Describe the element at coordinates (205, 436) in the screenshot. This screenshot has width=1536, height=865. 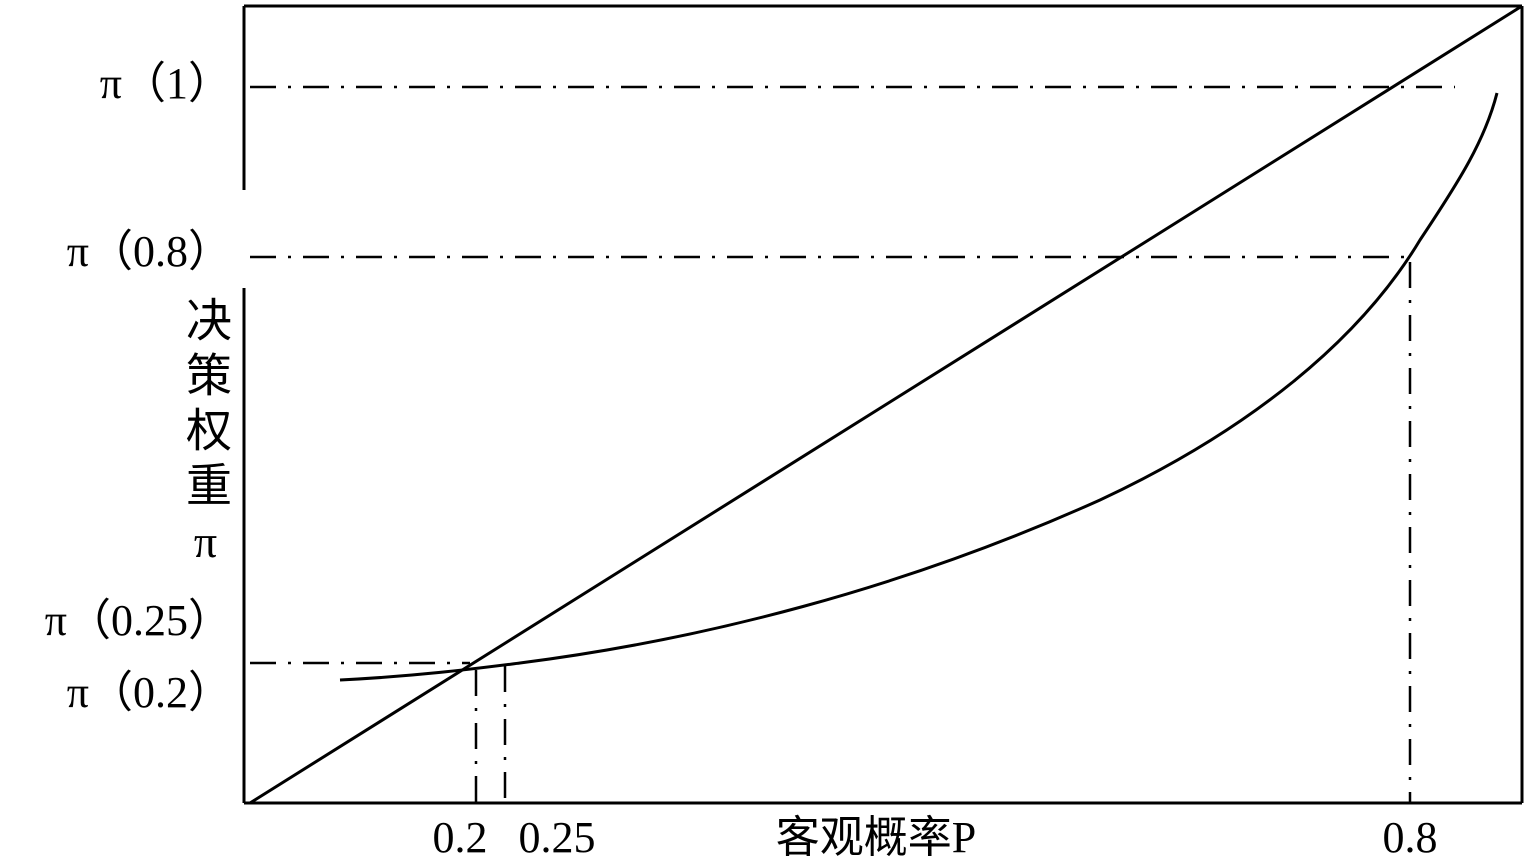
I see `y-axis-title: 决策权重π` at that location.